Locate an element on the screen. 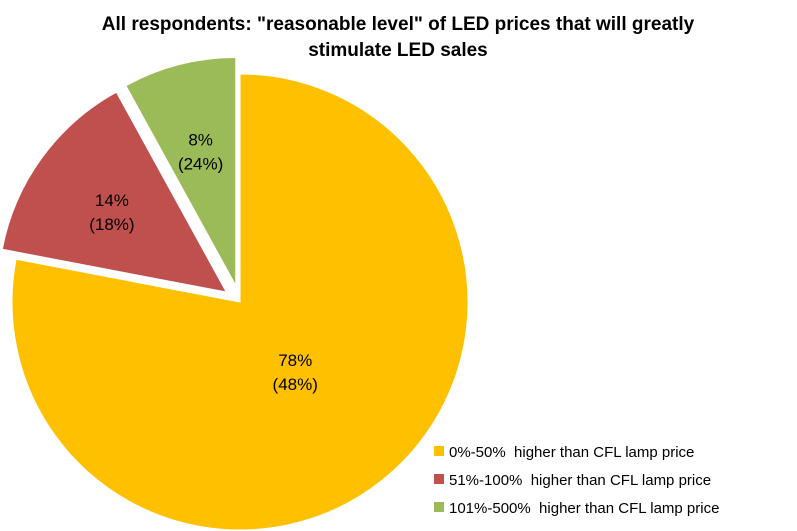 This screenshot has height=531, width=797. legend-item-3: 101%-500% higher than CFL lamp price is located at coordinates (576, 508).